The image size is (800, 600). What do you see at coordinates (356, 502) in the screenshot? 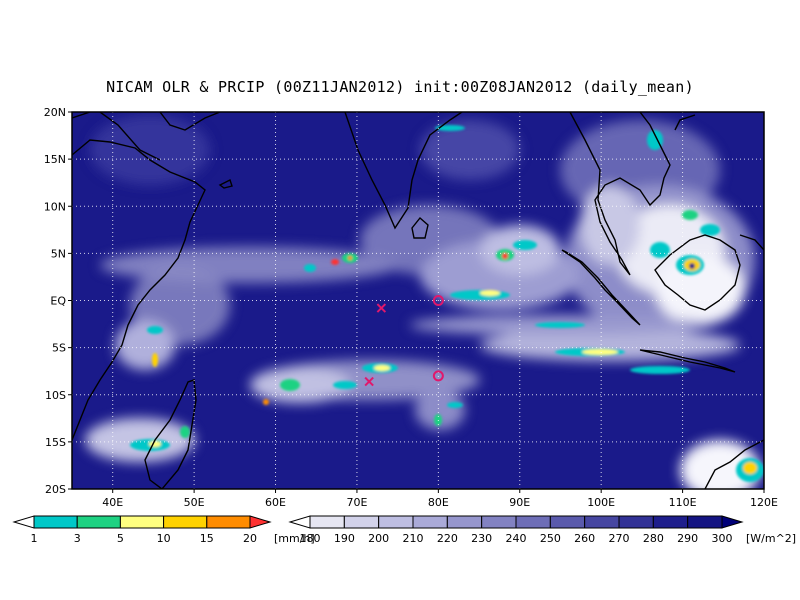
I see `lon-tick-label: 70E` at bounding box center [356, 502].